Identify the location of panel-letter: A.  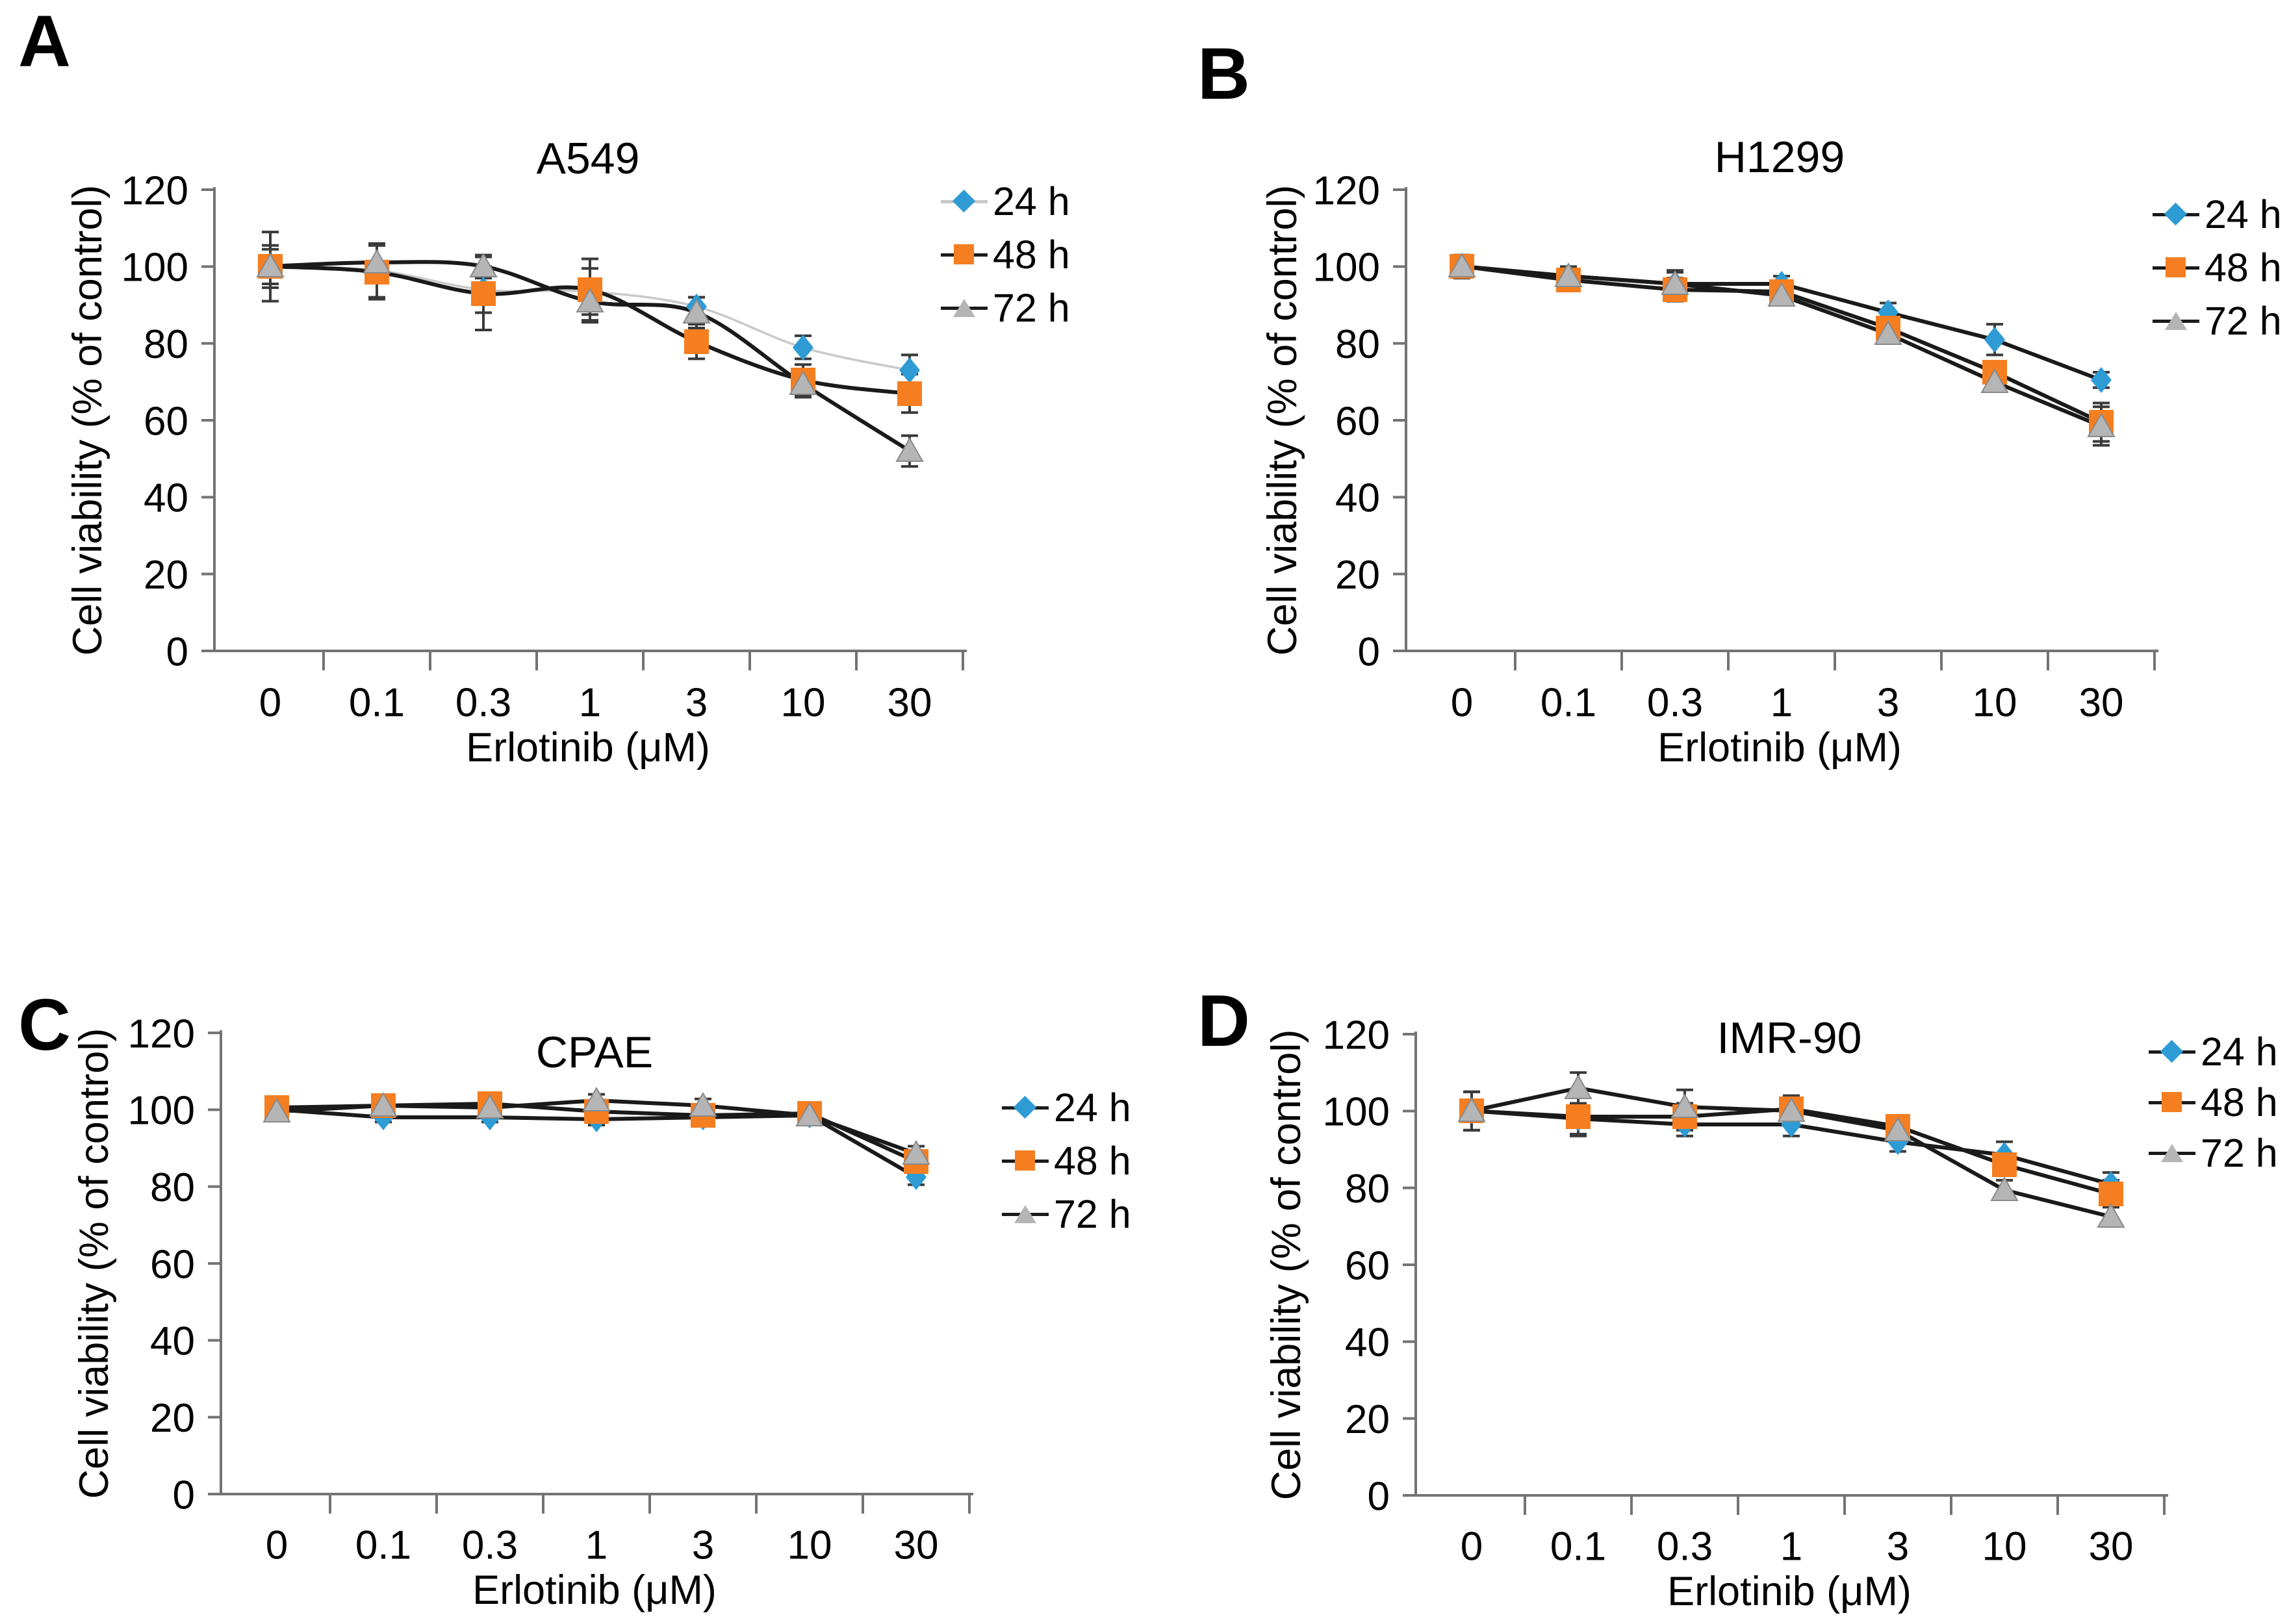
(45, 41).